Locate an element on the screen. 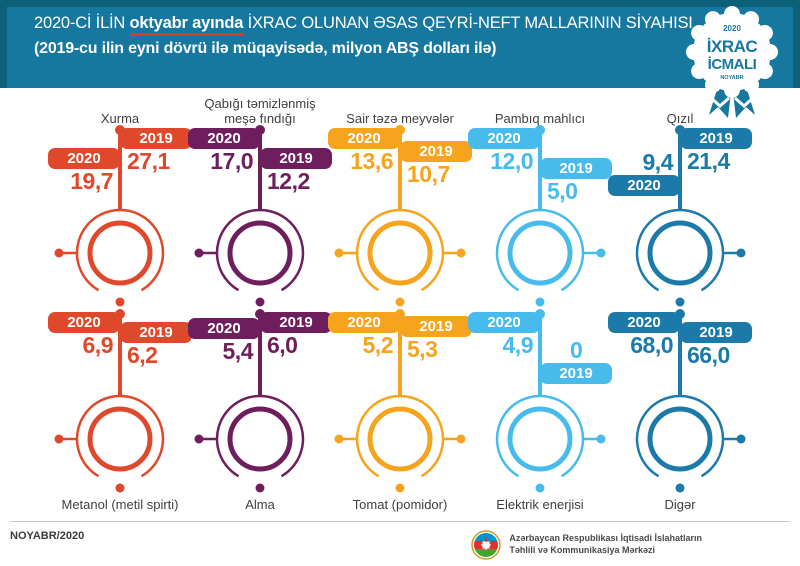 Image resolution: width=800 pixels, height=566 pixels. value-2020: 4,9 is located at coordinates (518, 345).